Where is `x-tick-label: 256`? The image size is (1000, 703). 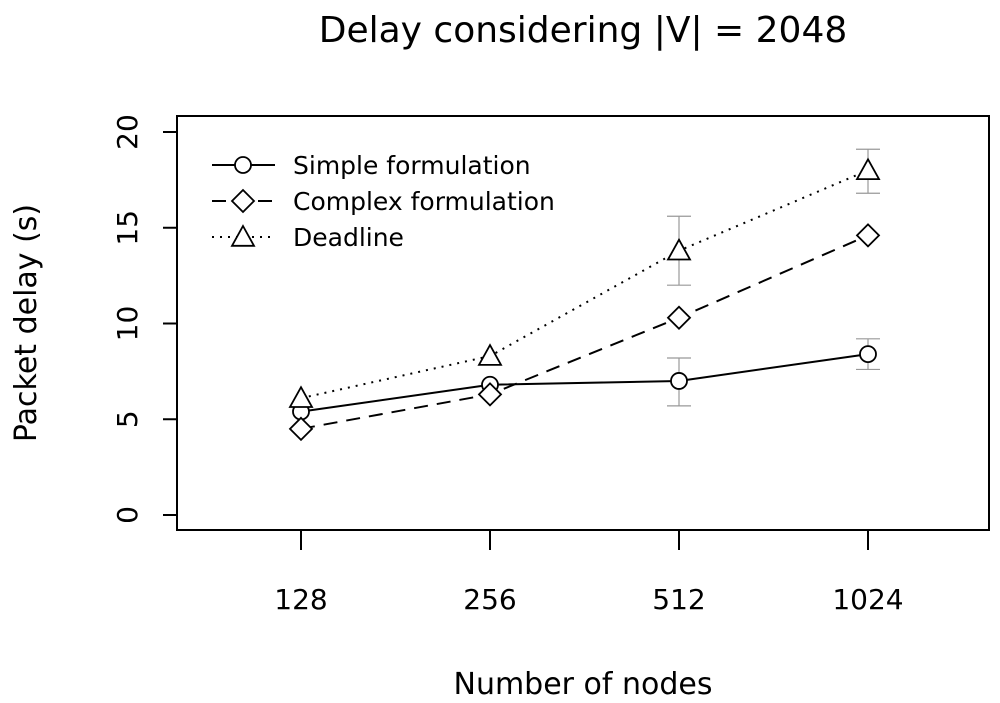
x-tick-label: 256 is located at coordinates (489, 599).